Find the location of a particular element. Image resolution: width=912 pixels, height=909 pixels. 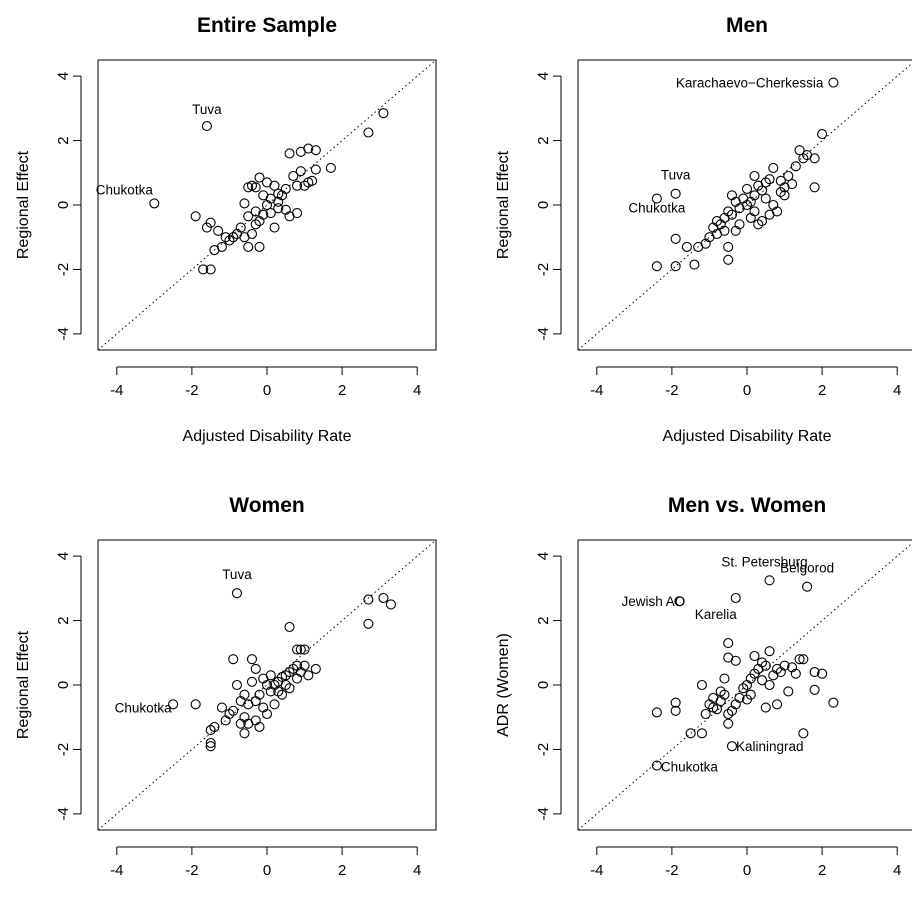

x-axis-label: Adjusted Disability Rate is located at coordinates (747, 436).